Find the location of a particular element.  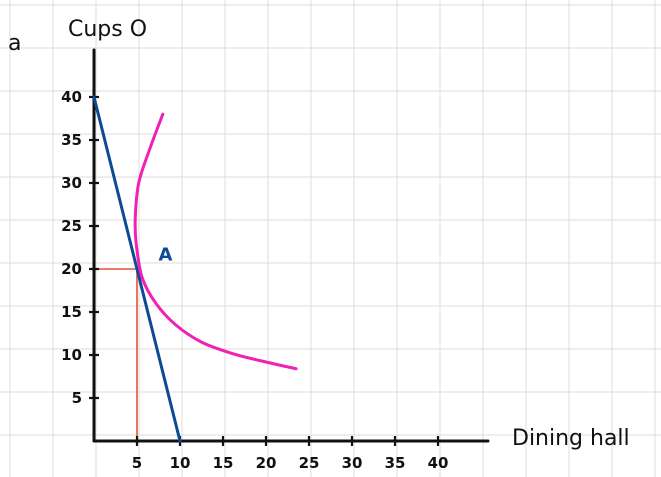

x-tick-label: 25 is located at coordinates (309, 463).